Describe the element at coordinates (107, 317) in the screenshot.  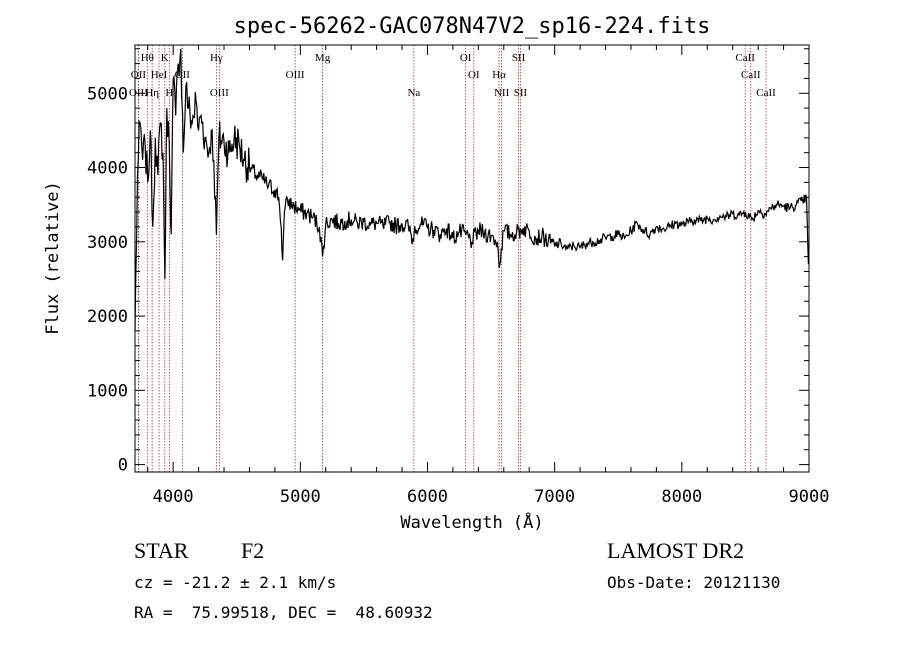
I see `y-tick-label: 2000` at that location.